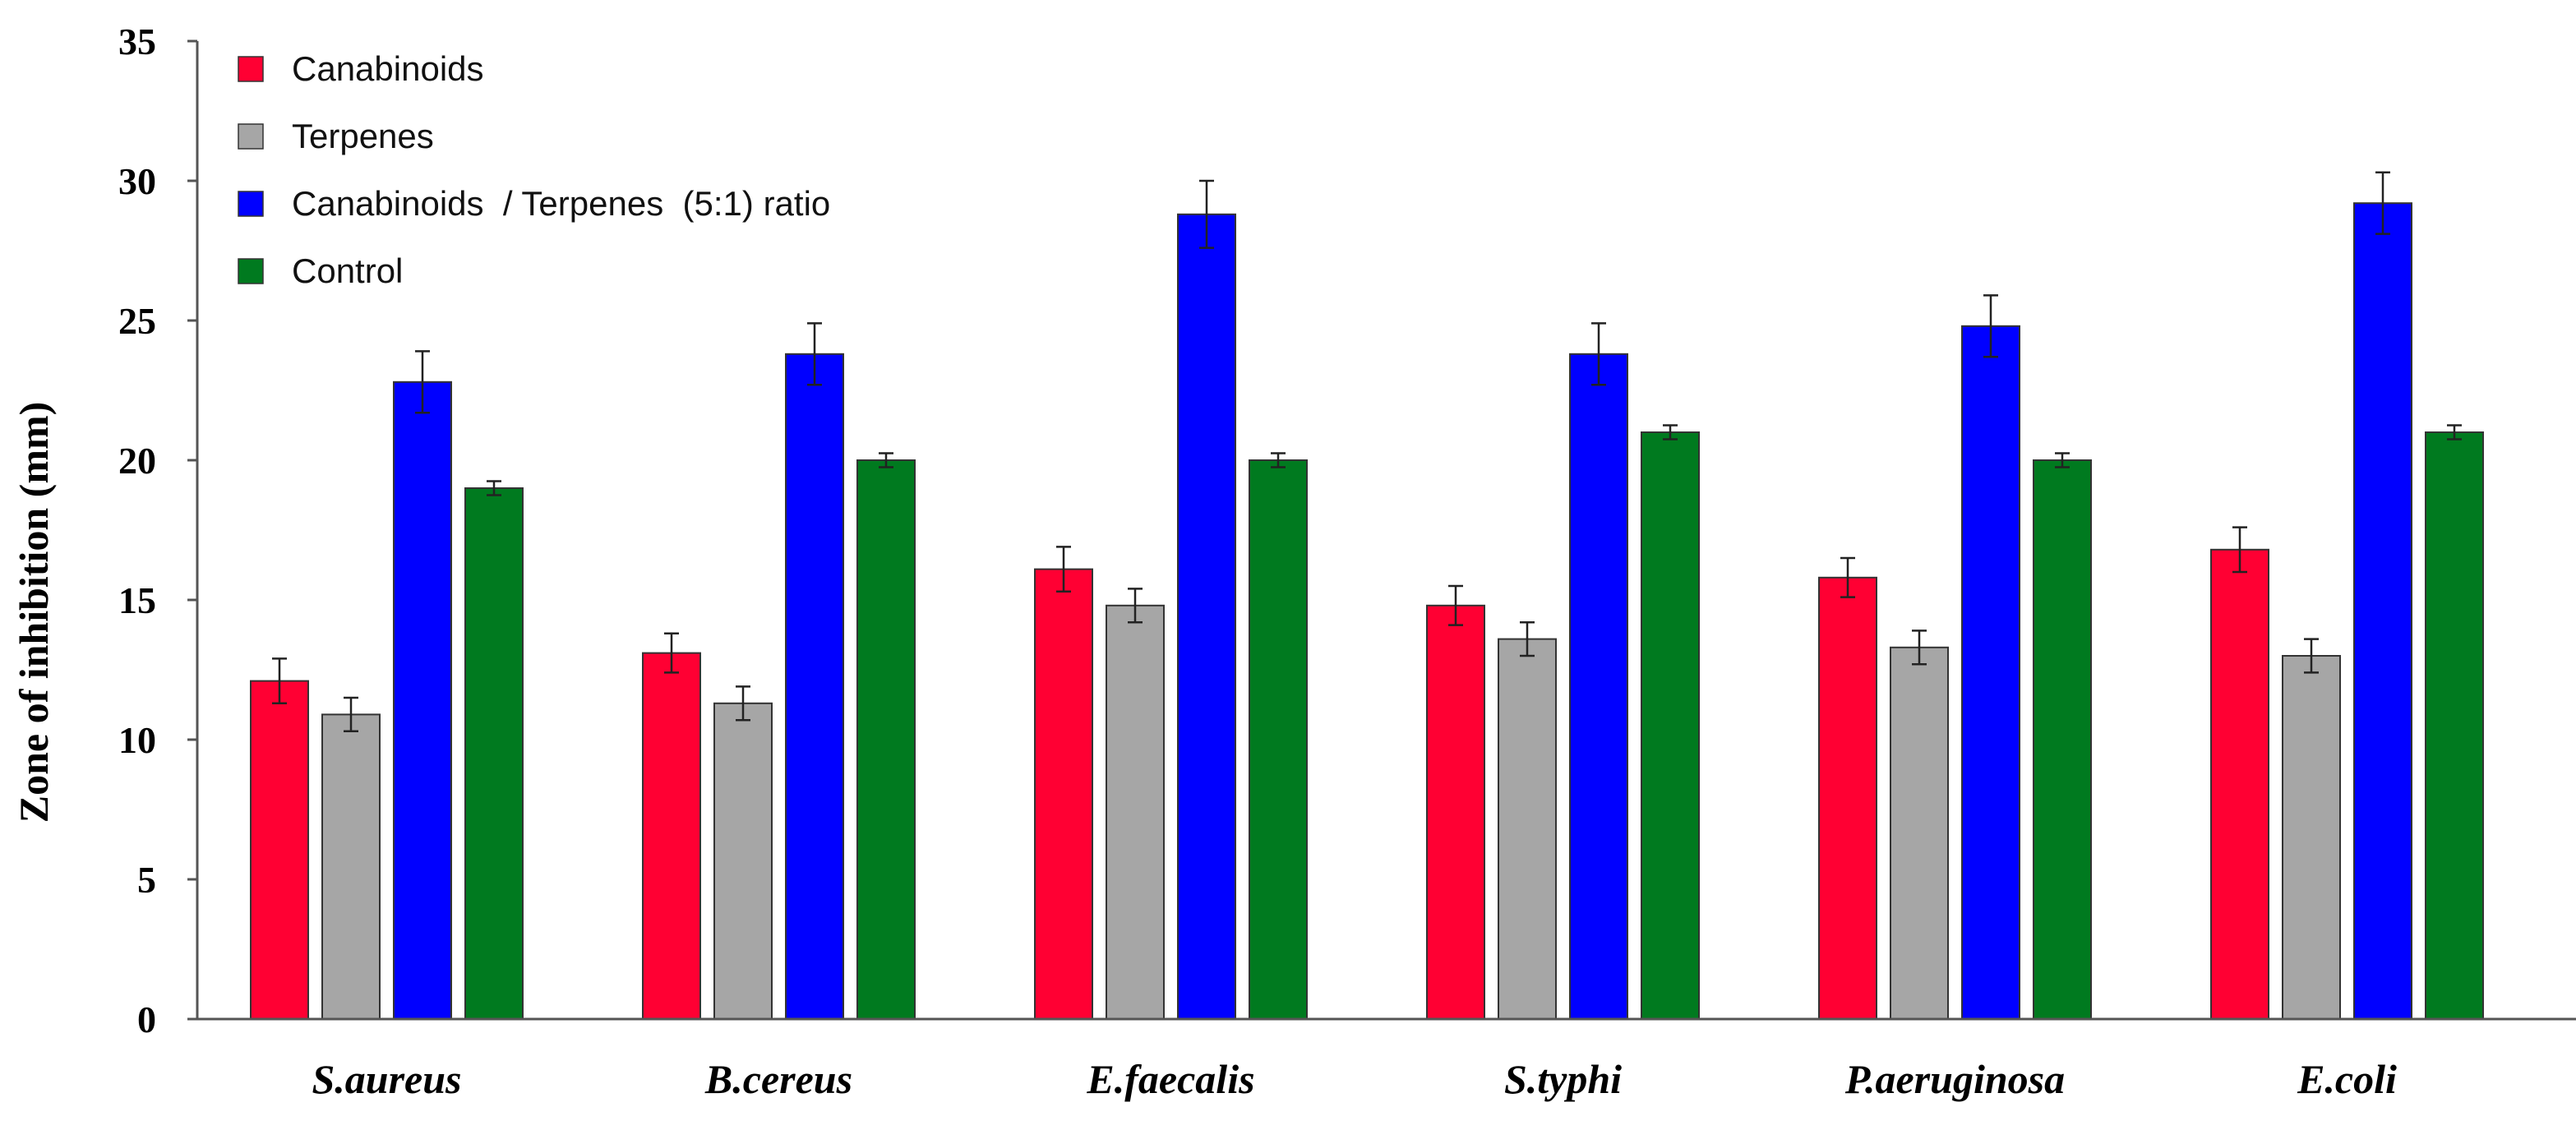  Describe the element at coordinates (388, 68) in the screenshot. I see `legend-label: Canabinoids` at that location.